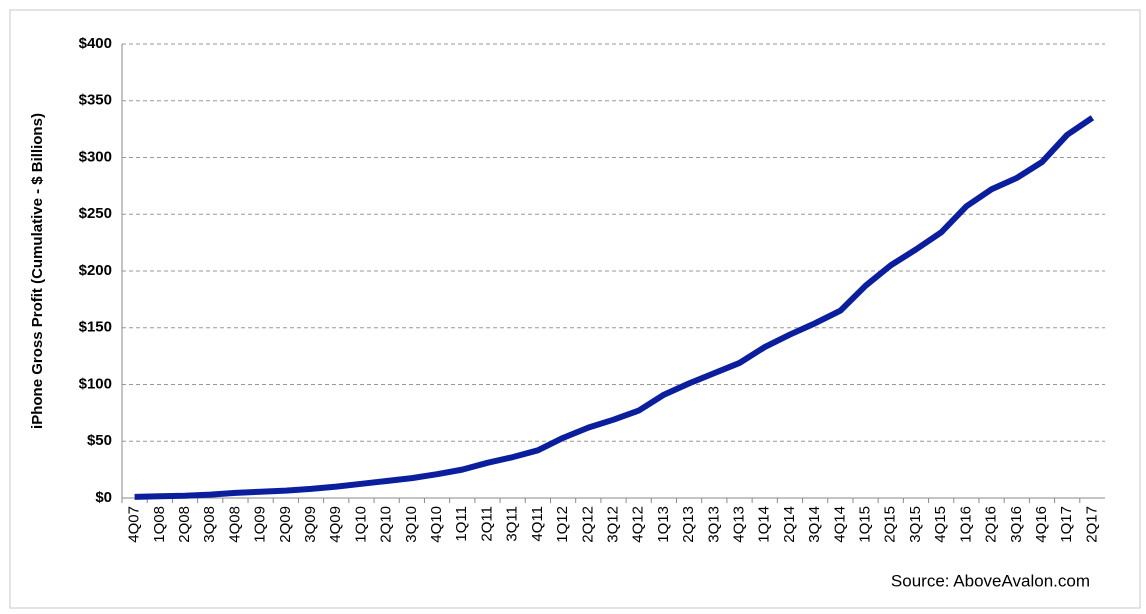 The height and width of the screenshot is (614, 1146). Describe the element at coordinates (95, 270) in the screenshot. I see `y-tick-label: $200` at that location.